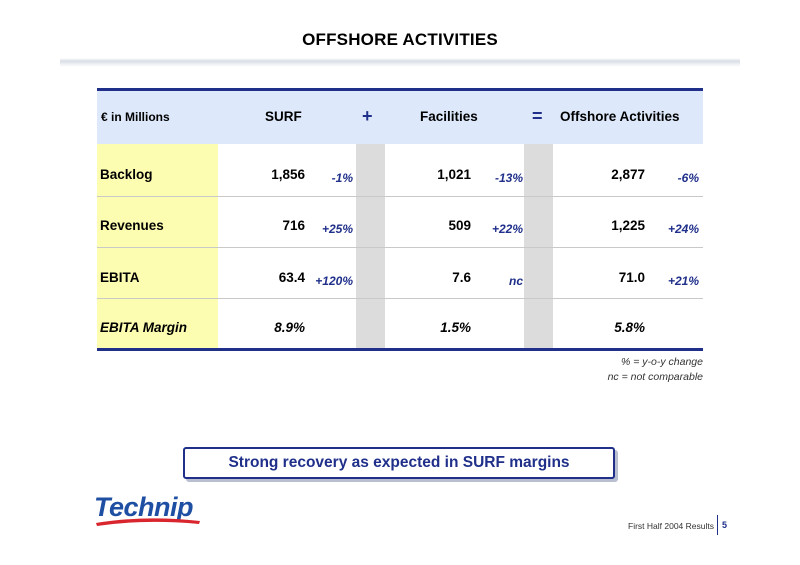  What do you see at coordinates (508, 178) in the screenshot?
I see `change-facilities-backlog: -13%` at bounding box center [508, 178].